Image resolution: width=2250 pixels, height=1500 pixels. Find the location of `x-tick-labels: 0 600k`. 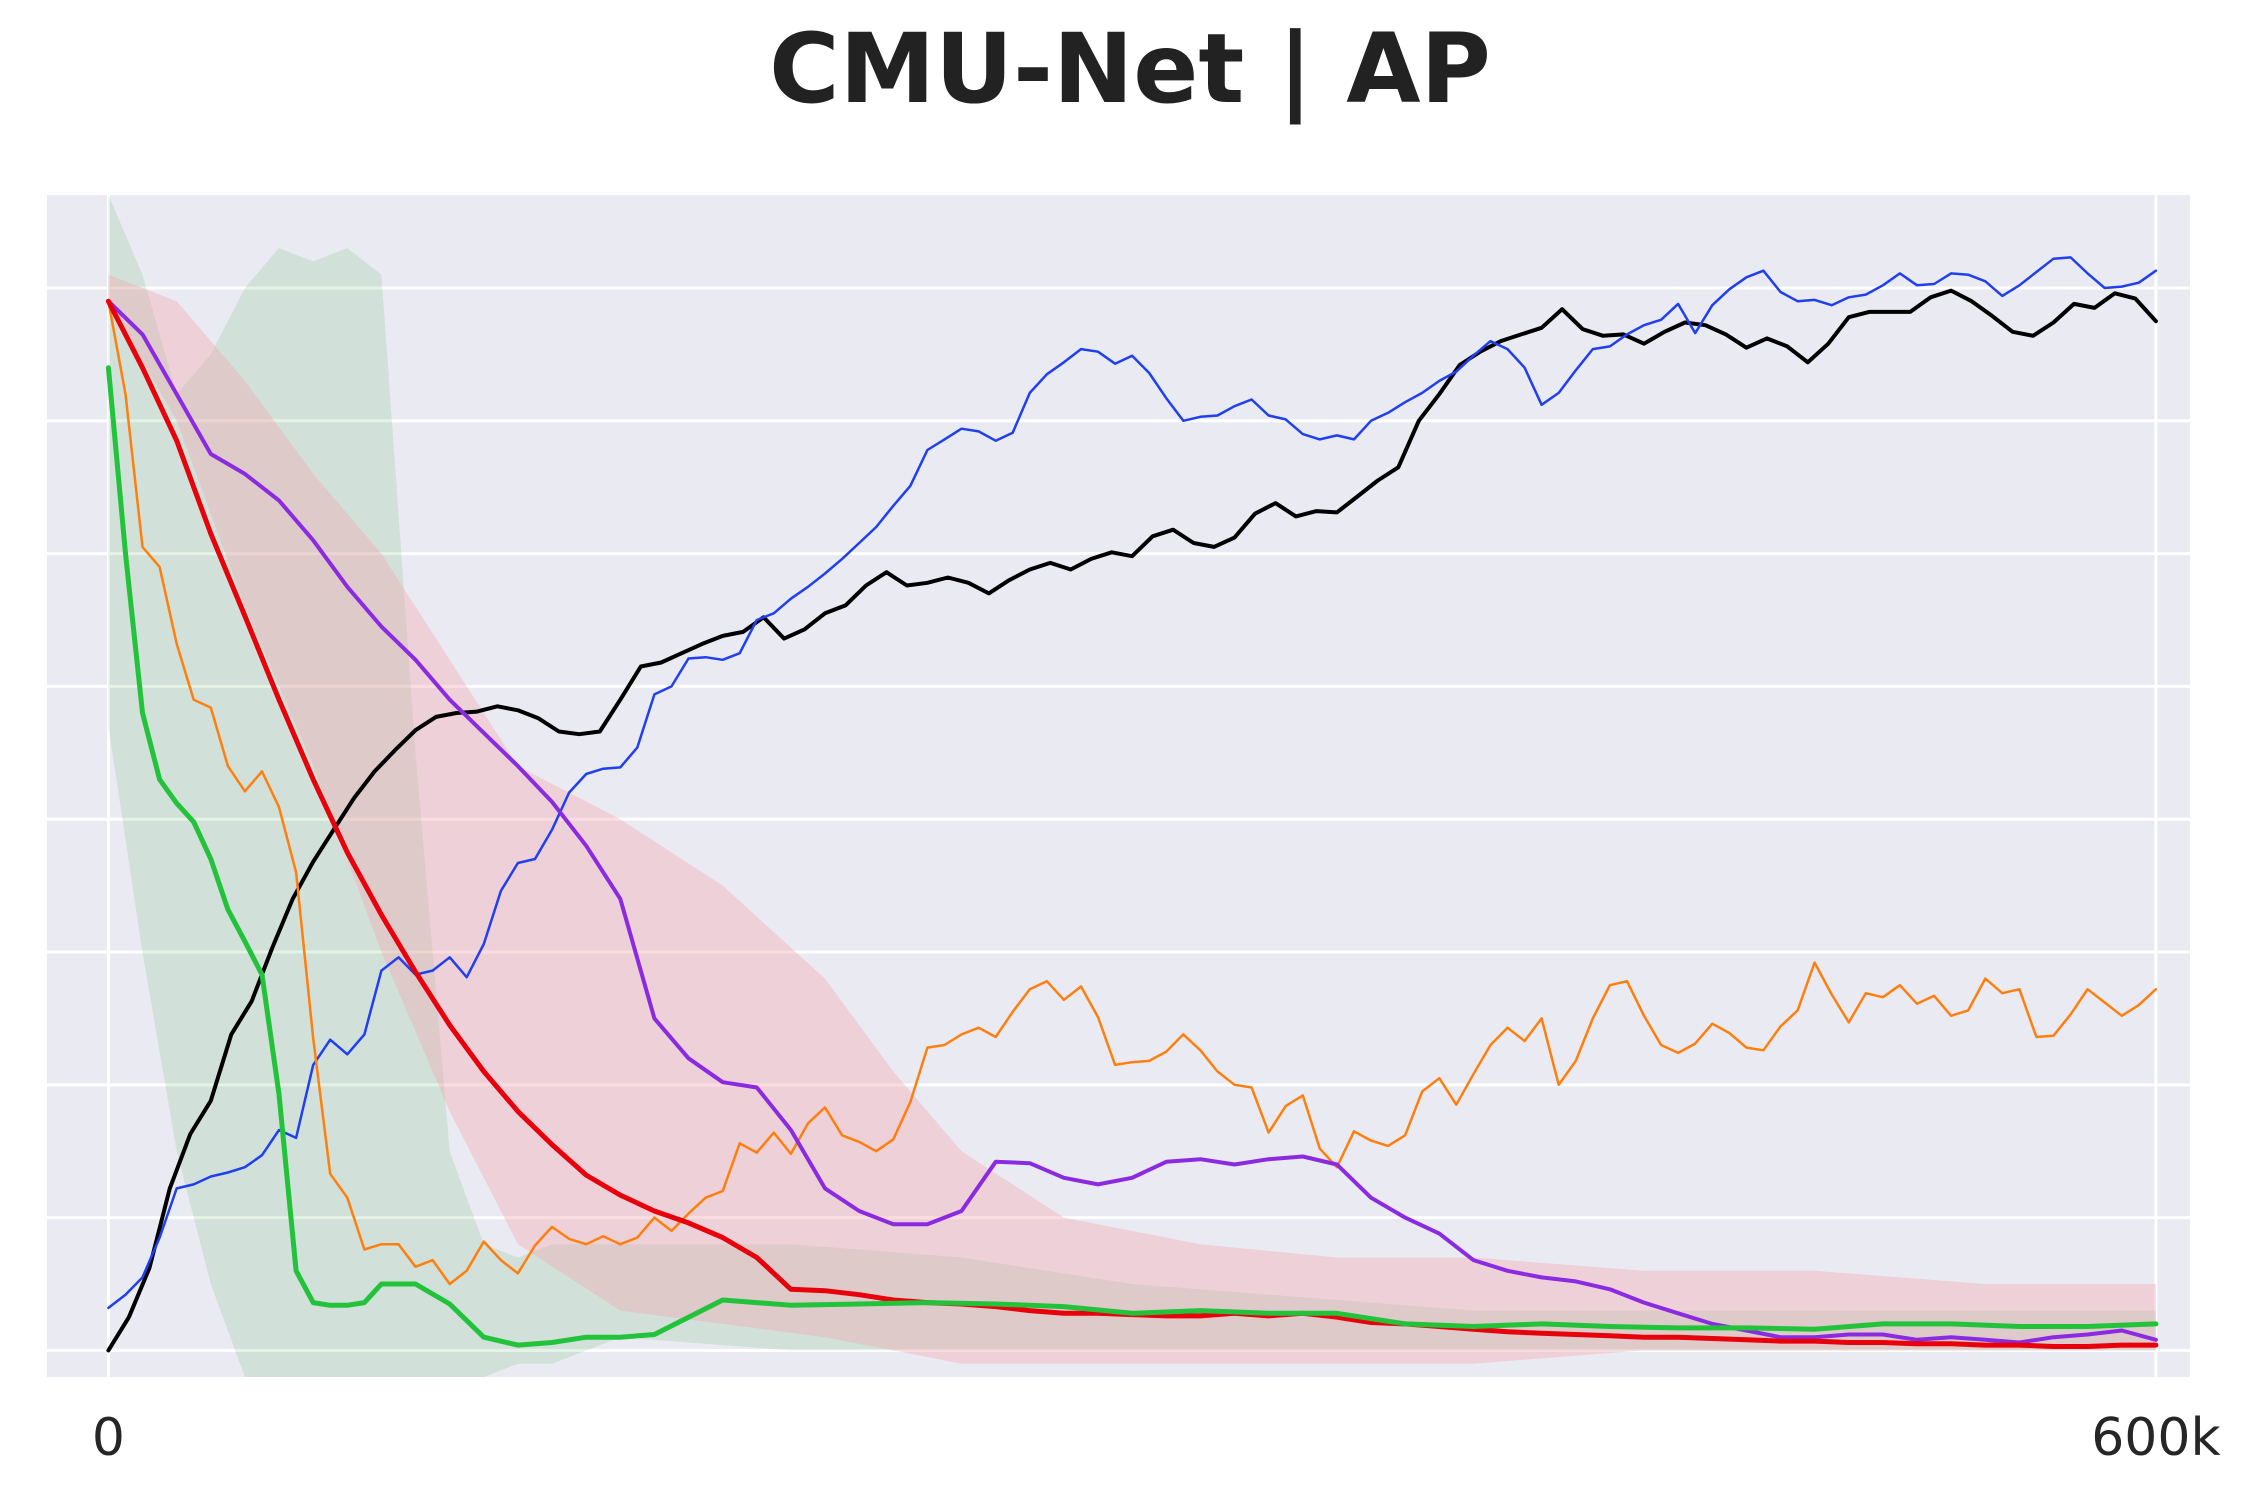

x-tick-labels: 0 600k is located at coordinates (1156, 1438).